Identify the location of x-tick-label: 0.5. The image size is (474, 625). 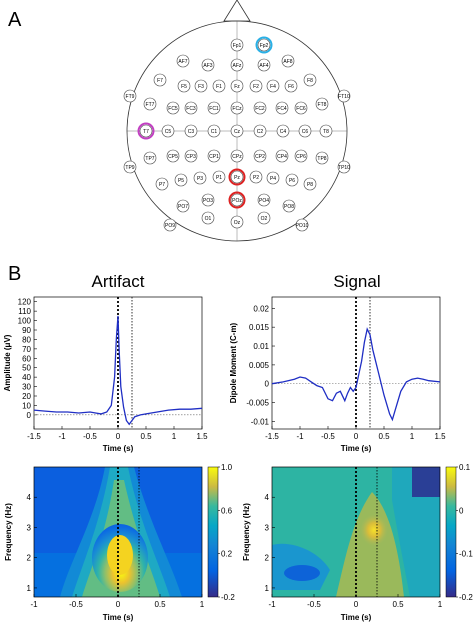
(146, 436).